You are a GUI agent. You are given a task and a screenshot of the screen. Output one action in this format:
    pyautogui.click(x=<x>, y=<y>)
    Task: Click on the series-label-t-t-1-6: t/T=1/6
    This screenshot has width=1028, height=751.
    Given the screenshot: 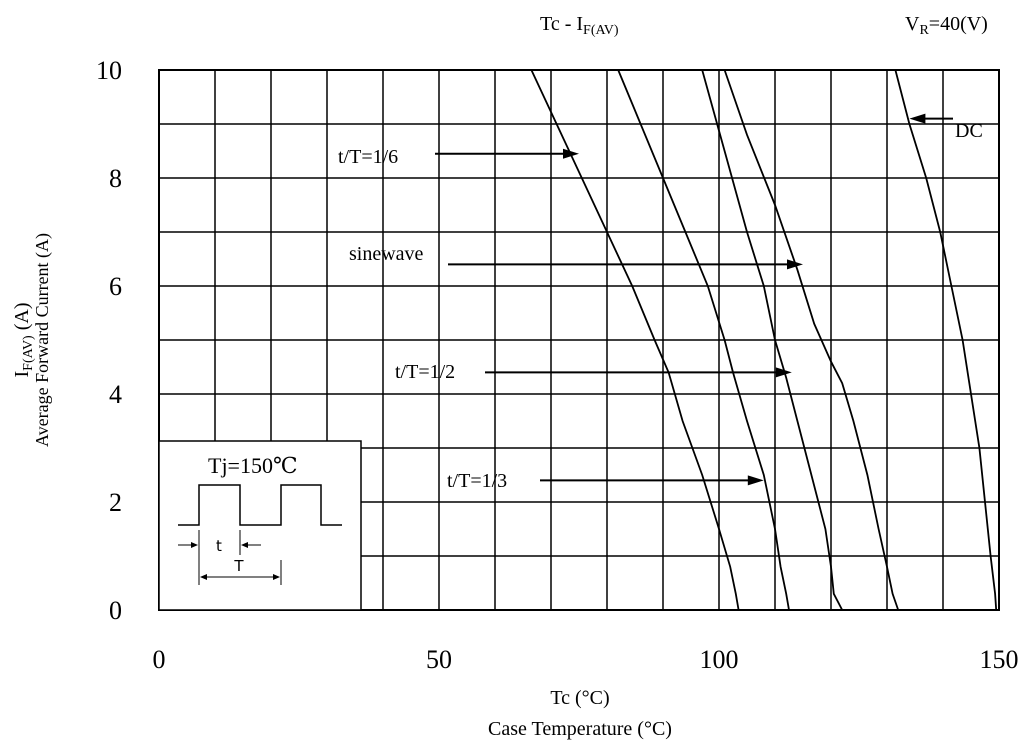 What is the action you would take?
    pyautogui.click(x=368, y=157)
    